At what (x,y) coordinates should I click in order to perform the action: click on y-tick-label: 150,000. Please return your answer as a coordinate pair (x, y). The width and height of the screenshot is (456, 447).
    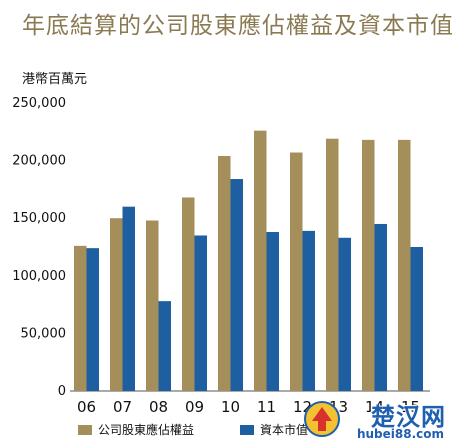
    Looking at the image, I should click on (39, 218).